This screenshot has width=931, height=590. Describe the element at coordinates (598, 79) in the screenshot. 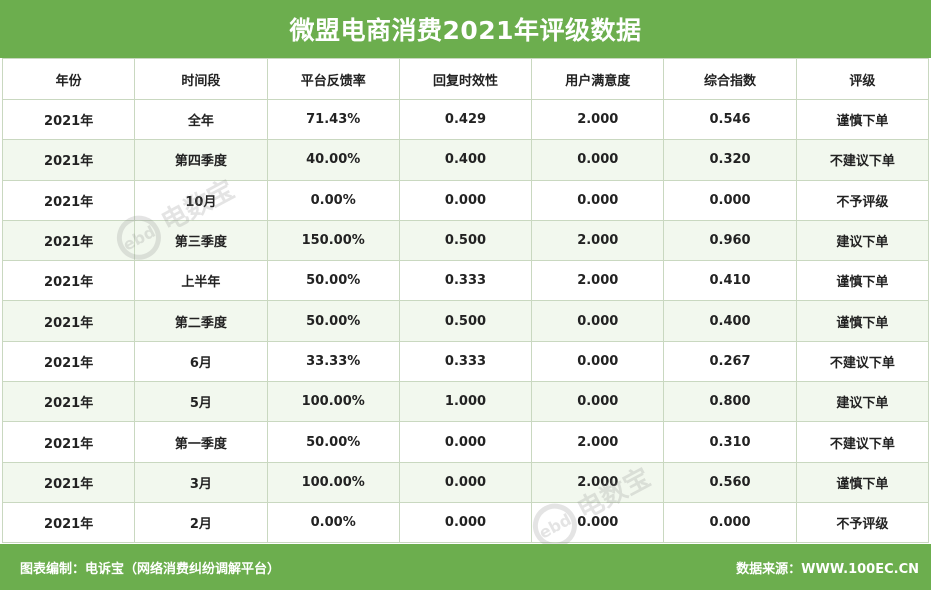

I see `column-header: 用户满意度` at that location.